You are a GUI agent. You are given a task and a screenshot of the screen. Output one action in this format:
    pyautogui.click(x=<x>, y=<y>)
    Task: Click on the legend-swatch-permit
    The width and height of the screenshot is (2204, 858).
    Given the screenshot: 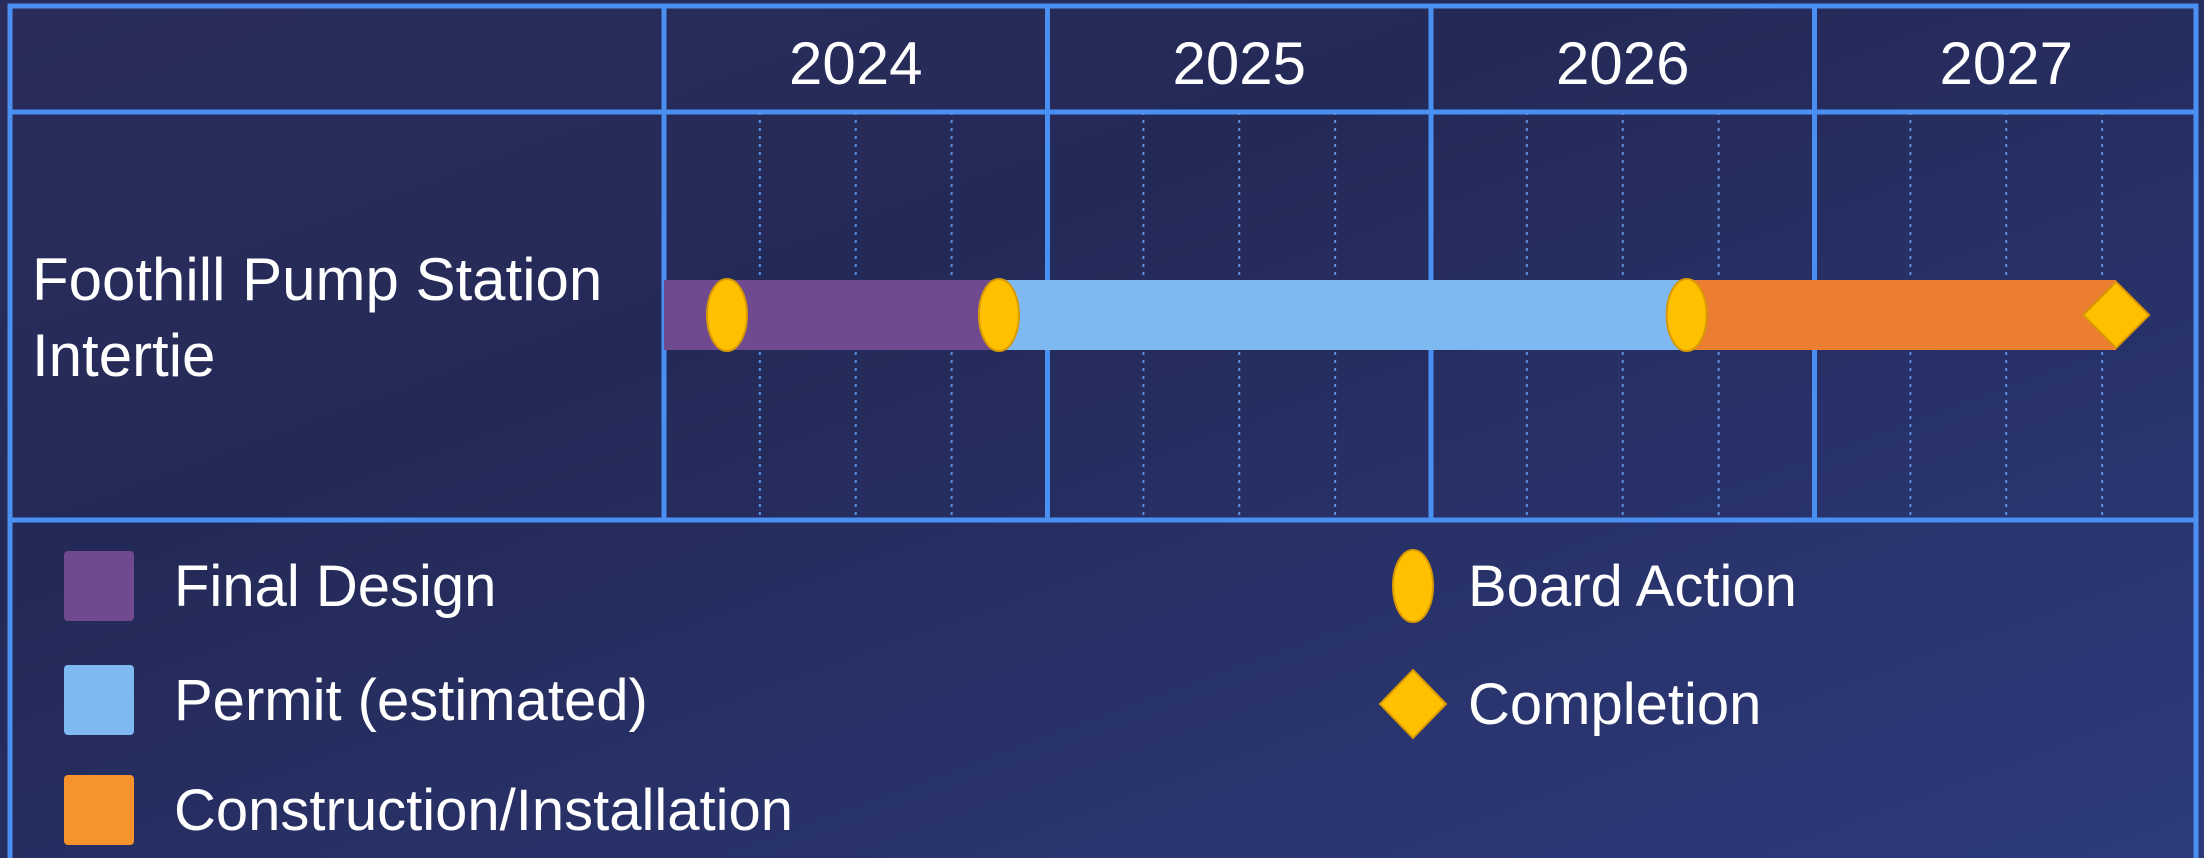 What is the action you would take?
    pyautogui.click(x=99, y=700)
    